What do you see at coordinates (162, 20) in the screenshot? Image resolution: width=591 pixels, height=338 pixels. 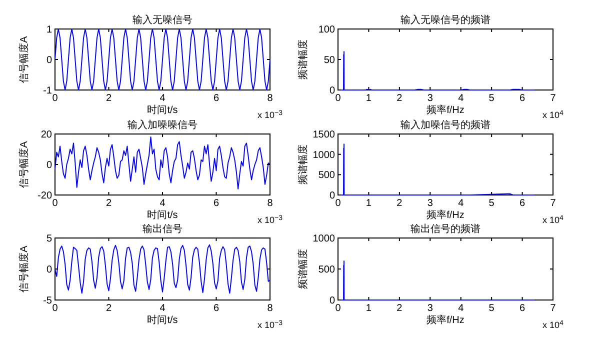 I see `title: 输入无噪信号` at bounding box center [162, 20].